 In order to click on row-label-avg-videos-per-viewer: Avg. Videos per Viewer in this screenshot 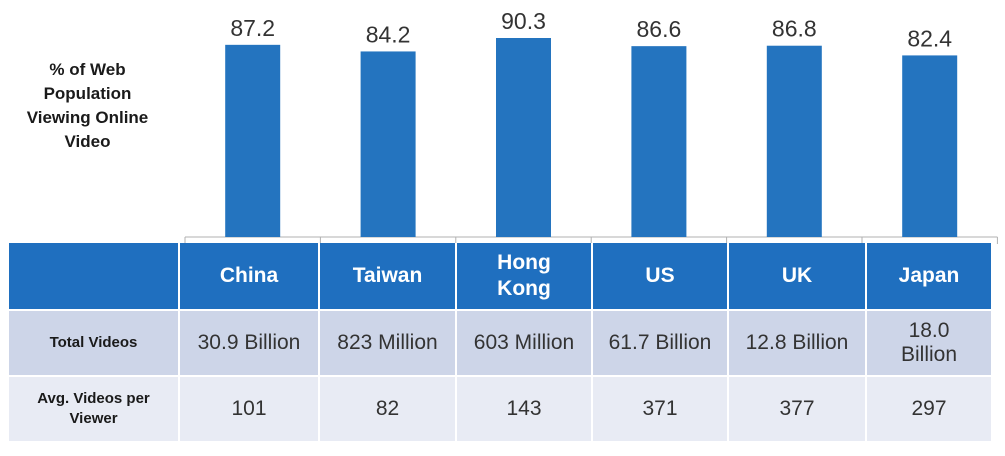, I will do `click(94, 408)`.